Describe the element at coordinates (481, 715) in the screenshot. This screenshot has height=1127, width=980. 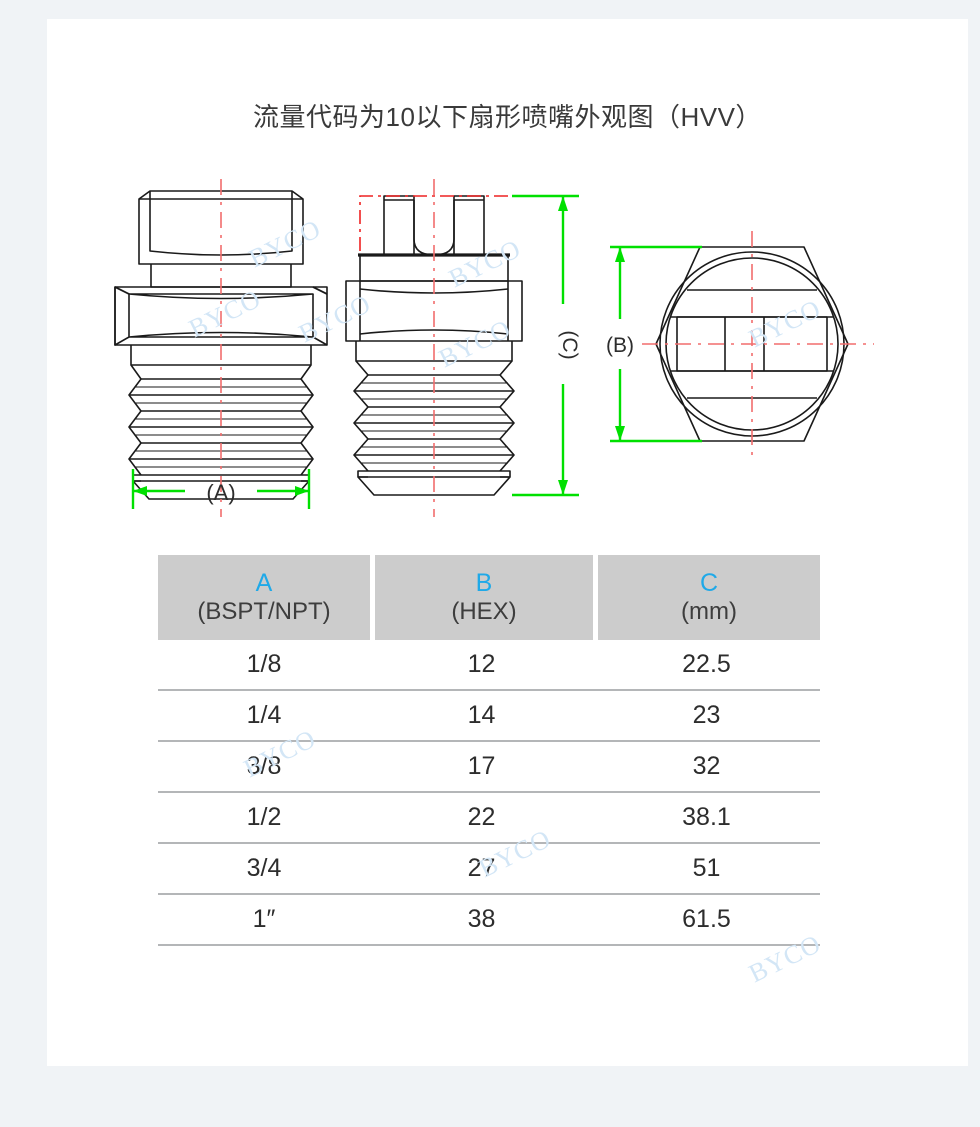
I see `cell-b: 14` at that location.